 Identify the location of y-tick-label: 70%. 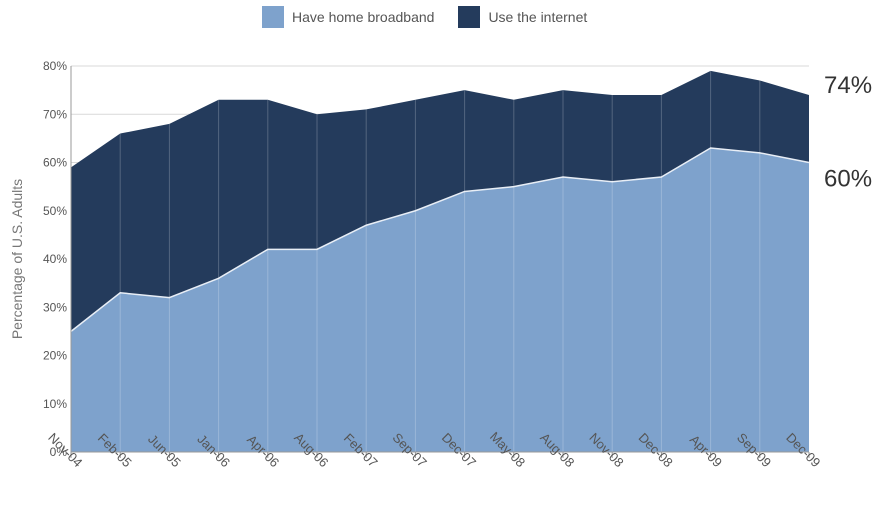
(55, 114).